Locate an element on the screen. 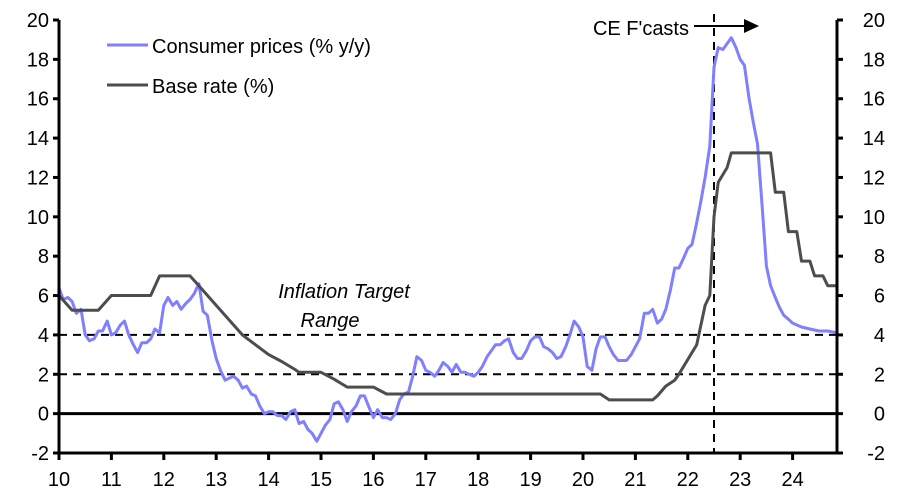 This screenshot has height=497, width=901. right-y-tick-label: 2 is located at coordinates (879, 375).